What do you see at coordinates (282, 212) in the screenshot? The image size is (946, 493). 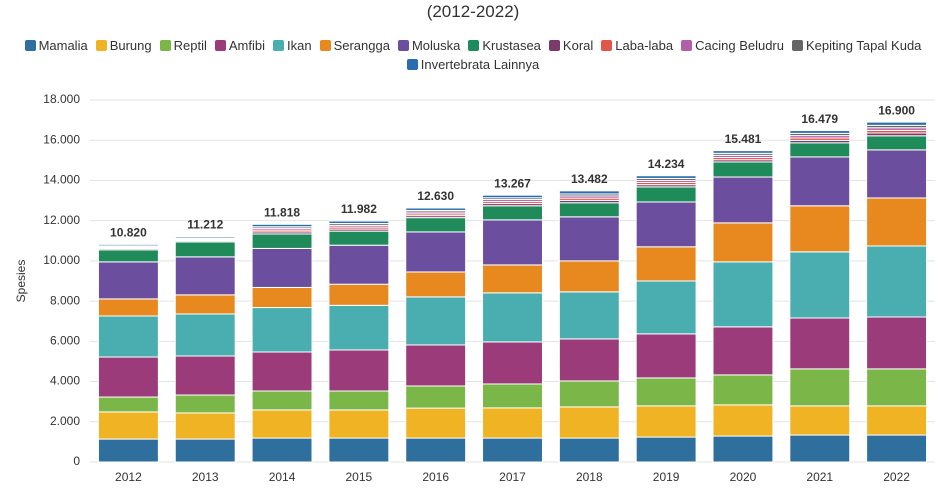 I see `total-label: 11.818` at bounding box center [282, 212].